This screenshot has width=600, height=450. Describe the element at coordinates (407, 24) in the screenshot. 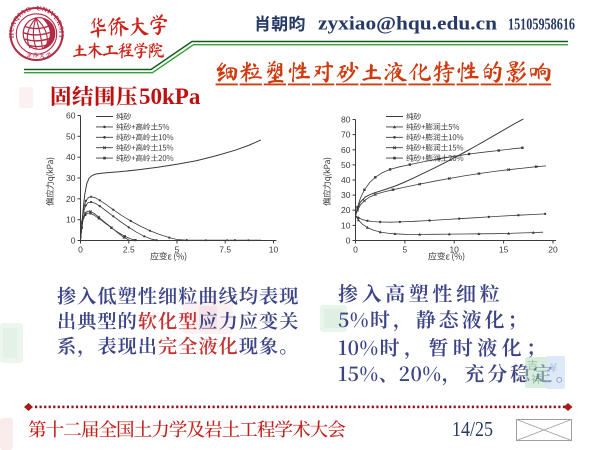

I see `svg-text: zyxiao@hqu.edu.cn` at that location.